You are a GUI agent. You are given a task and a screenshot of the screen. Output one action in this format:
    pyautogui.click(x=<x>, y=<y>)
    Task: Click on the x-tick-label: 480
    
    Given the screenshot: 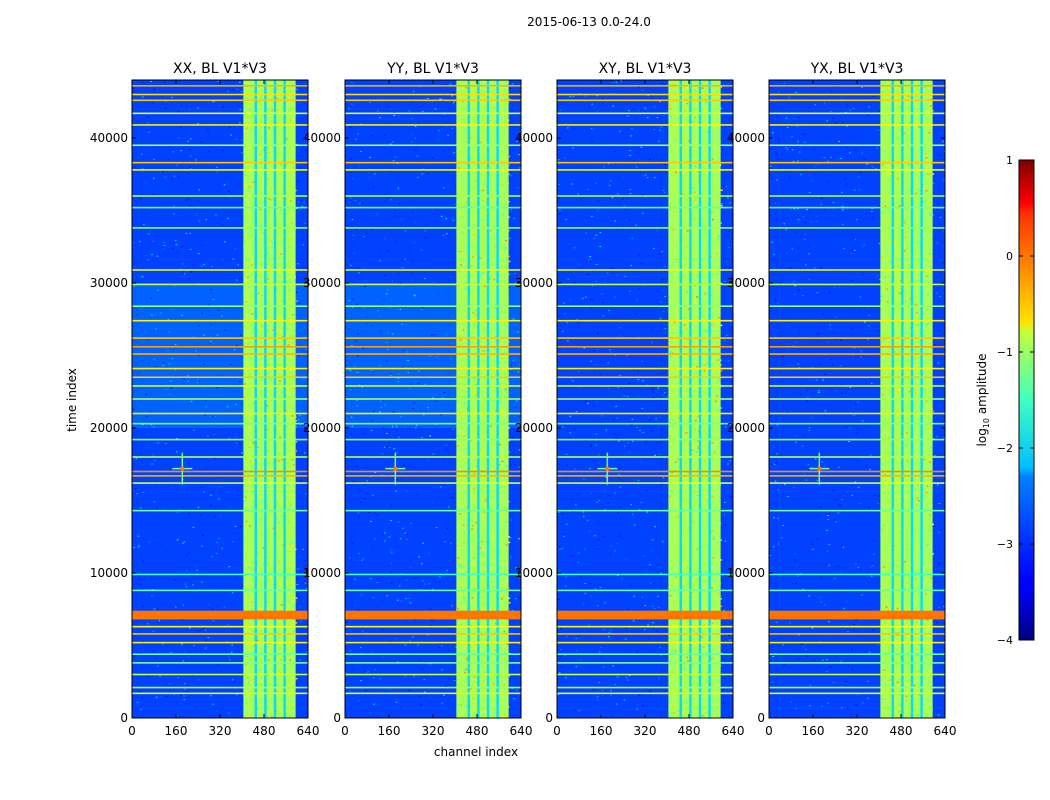 What is the action you would take?
    pyautogui.click(x=477, y=731)
    